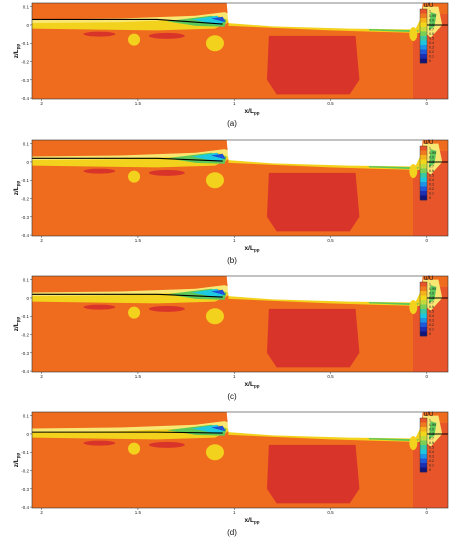 The width and height of the screenshot is (465, 555). I want to click on y-tick-label: -0.3, so click(25, 489).